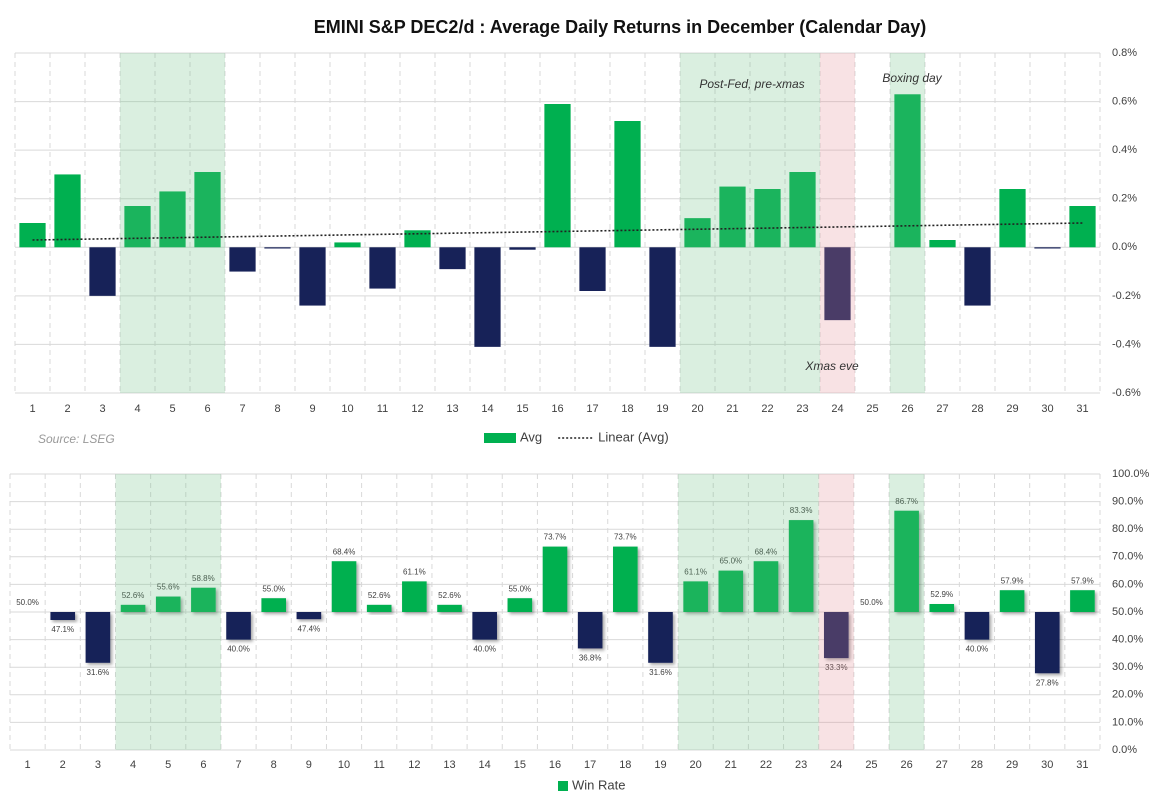 This screenshot has width=1152, height=811. I want to click on legend-swatch, so click(563, 786).